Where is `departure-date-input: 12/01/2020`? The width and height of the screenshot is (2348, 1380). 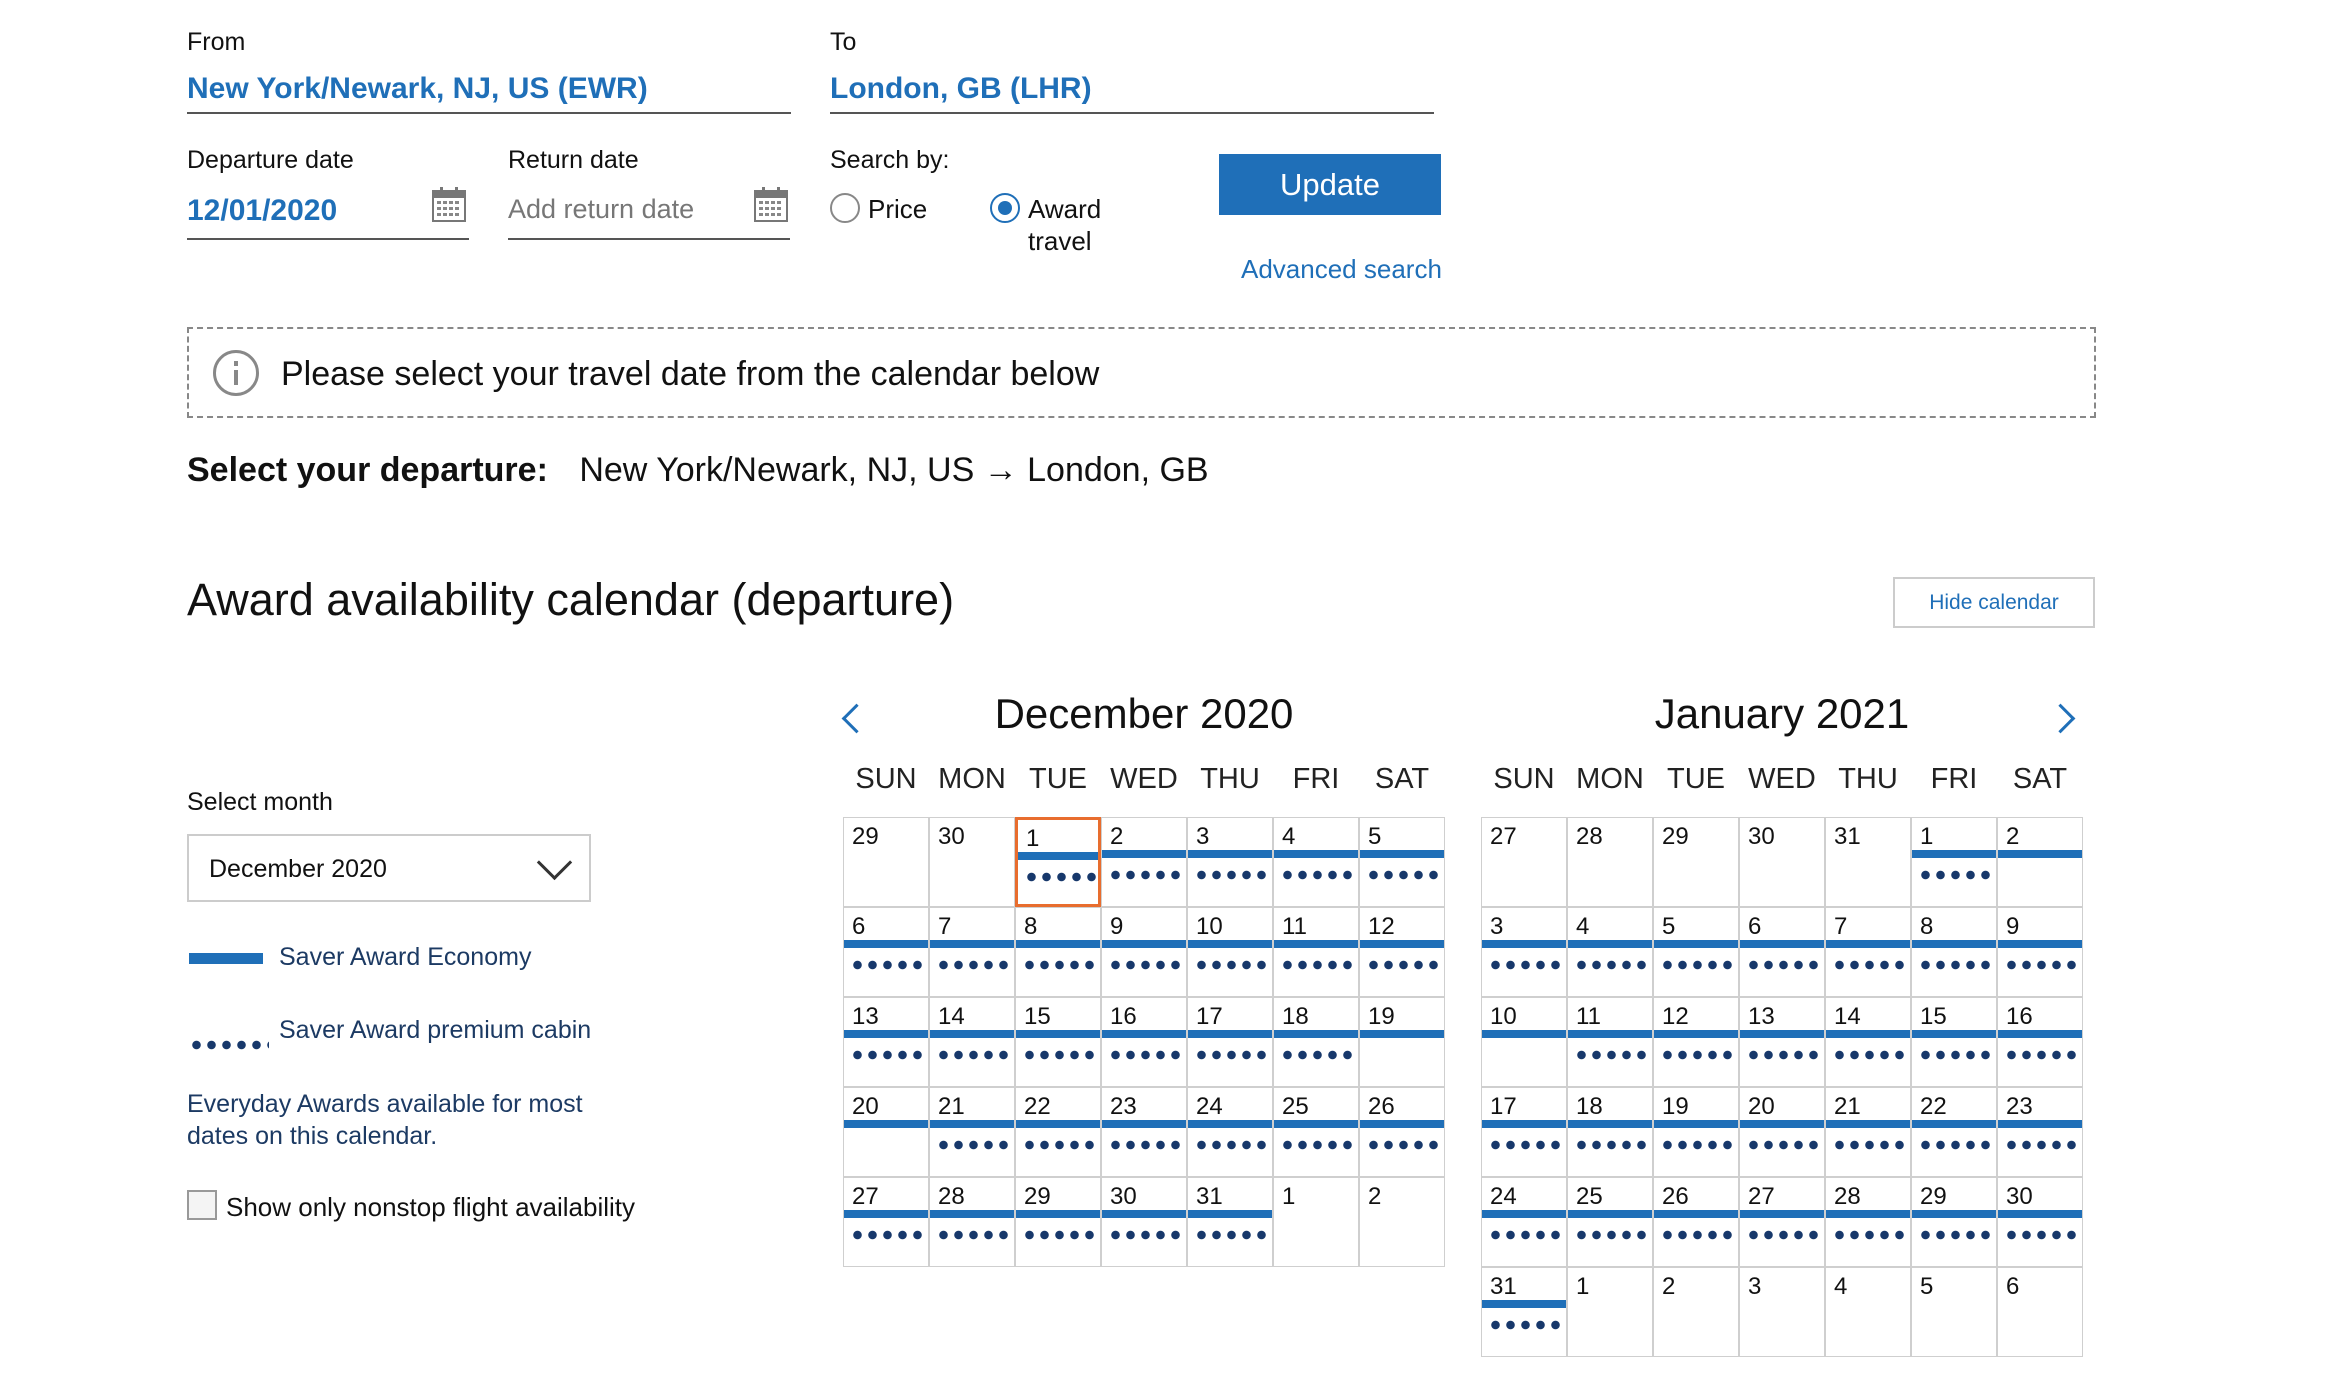
departure-date-input: 12/01/2020 is located at coordinates (262, 210).